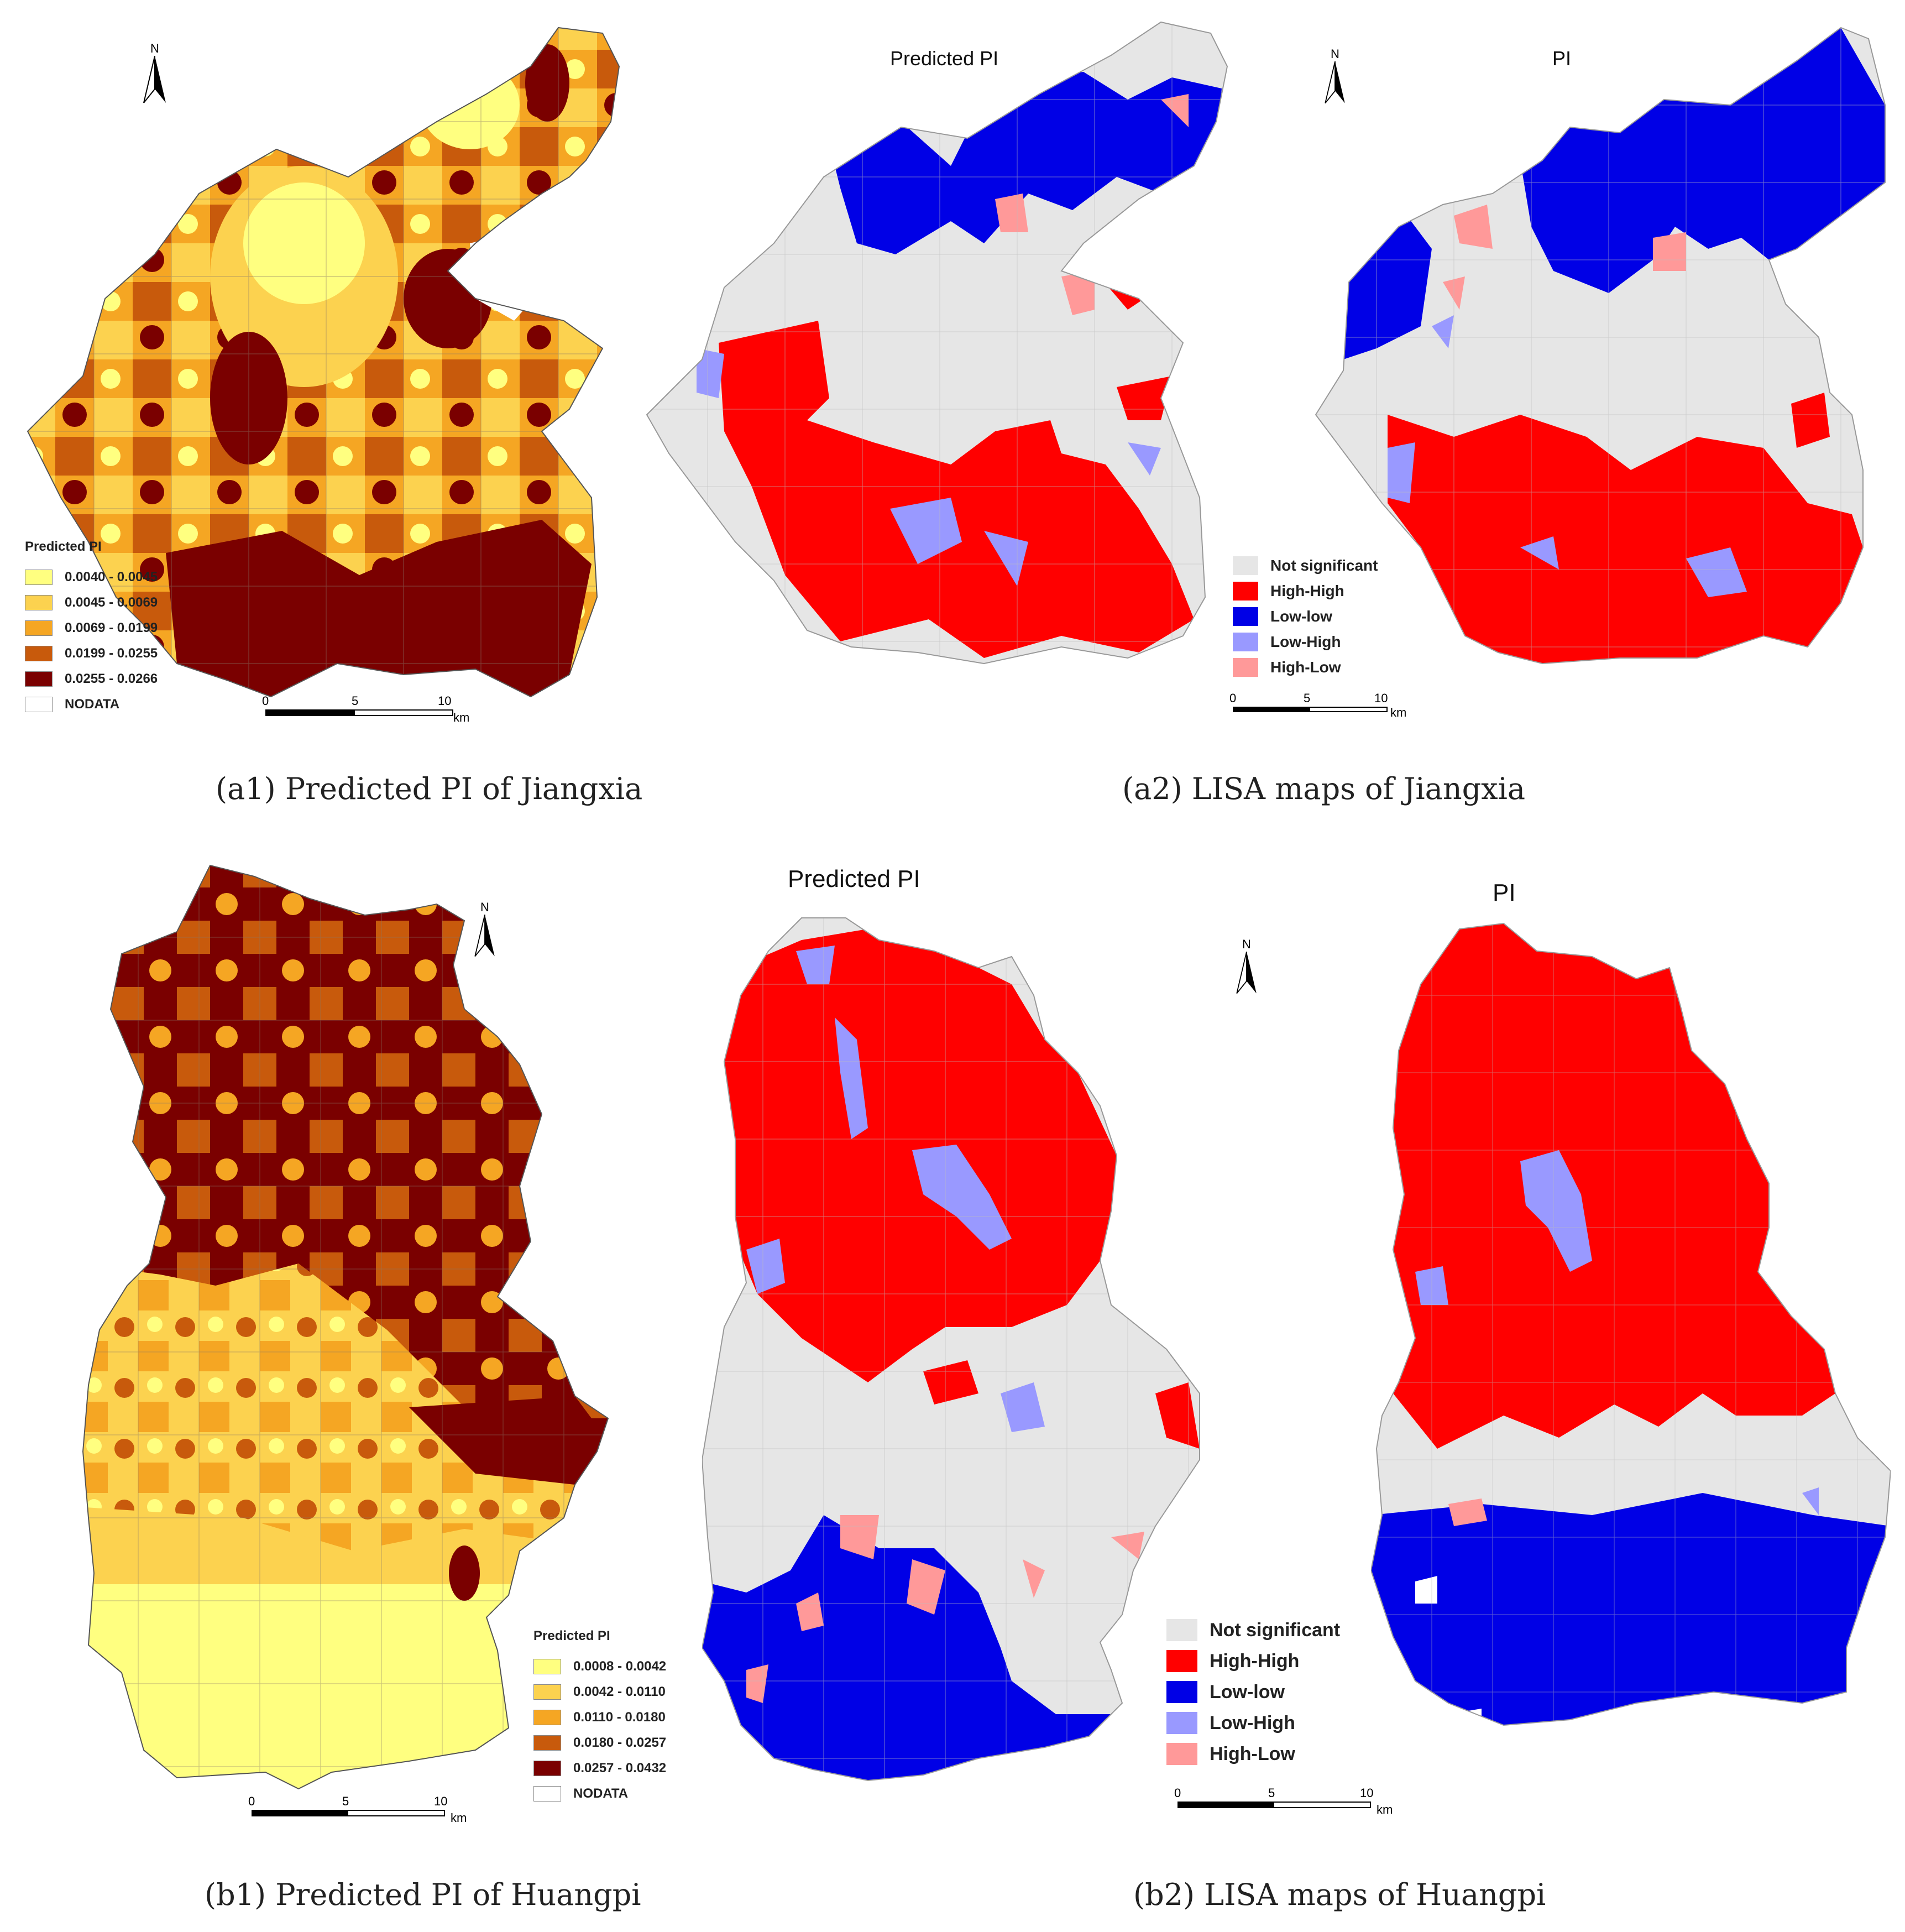 The height and width of the screenshot is (1932, 1905). I want to click on jiangxia-predicted-pi-map, so click(321, 365).